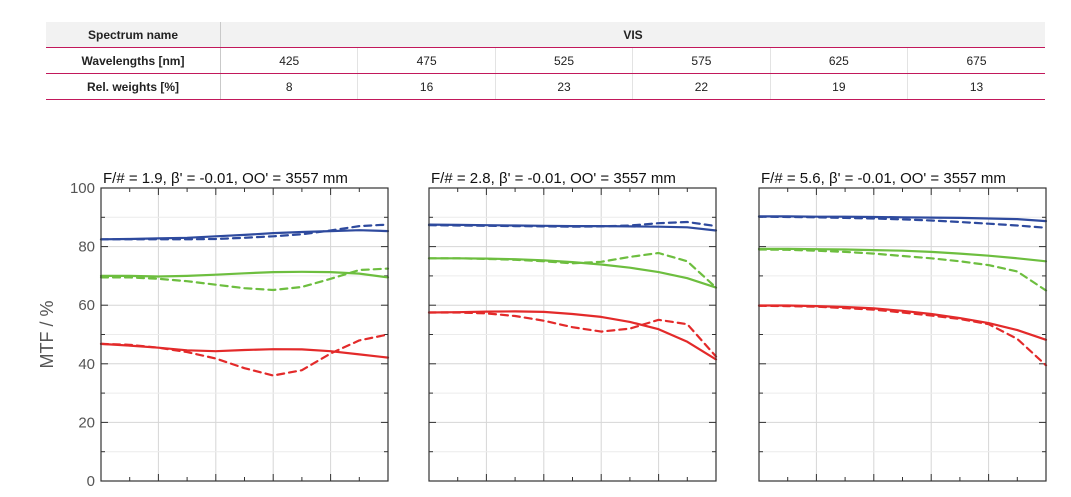 The width and height of the screenshot is (1071, 497). I want to click on wavelength-cell: 575, so click(701, 60).